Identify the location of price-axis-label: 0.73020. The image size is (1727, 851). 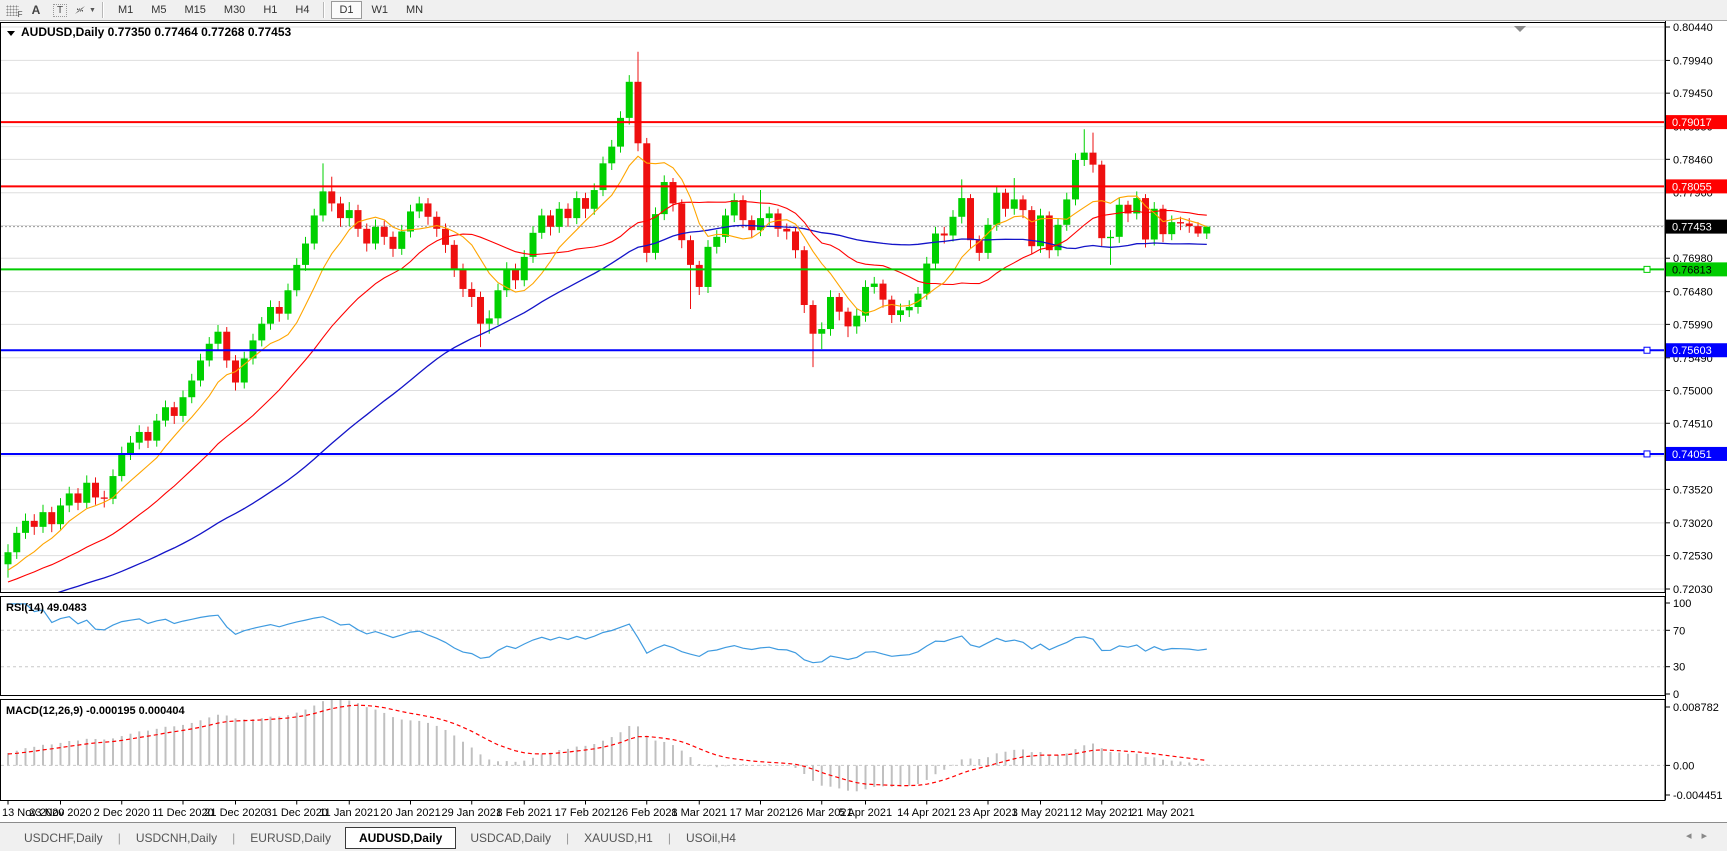
(1693, 524).